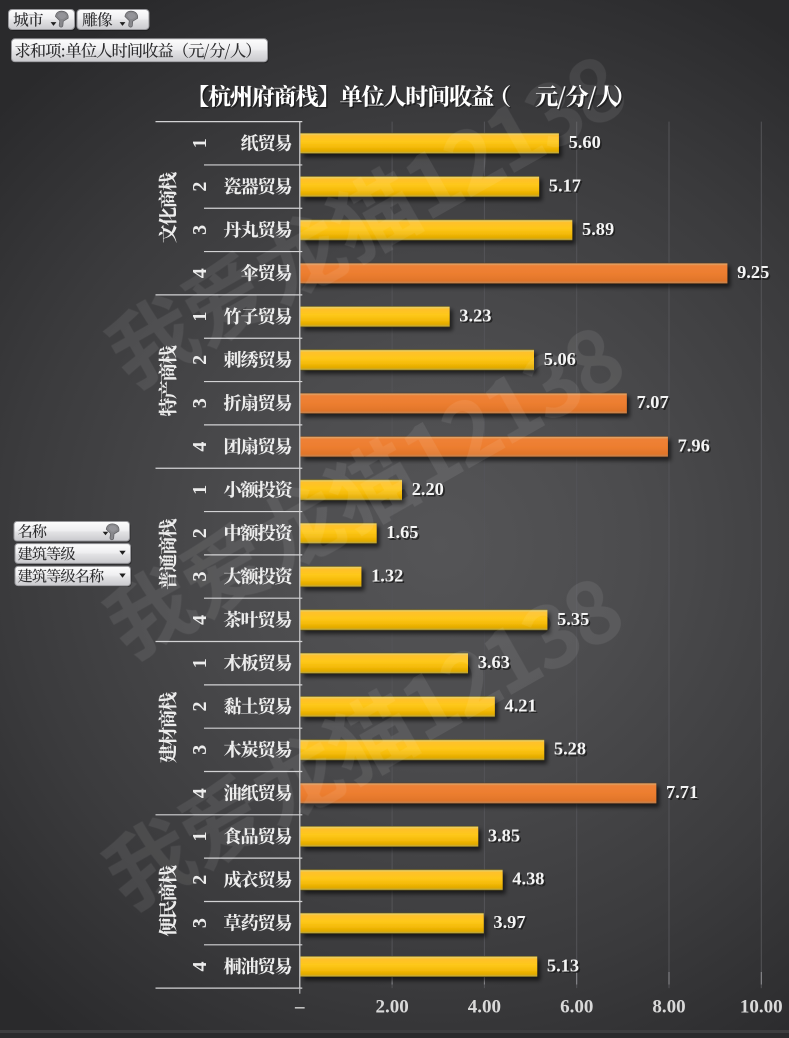 This screenshot has height=1038, width=789. Describe the element at coordinates (391, 1007) in the screenshot. I see `svg-text: 2.00` at that location.